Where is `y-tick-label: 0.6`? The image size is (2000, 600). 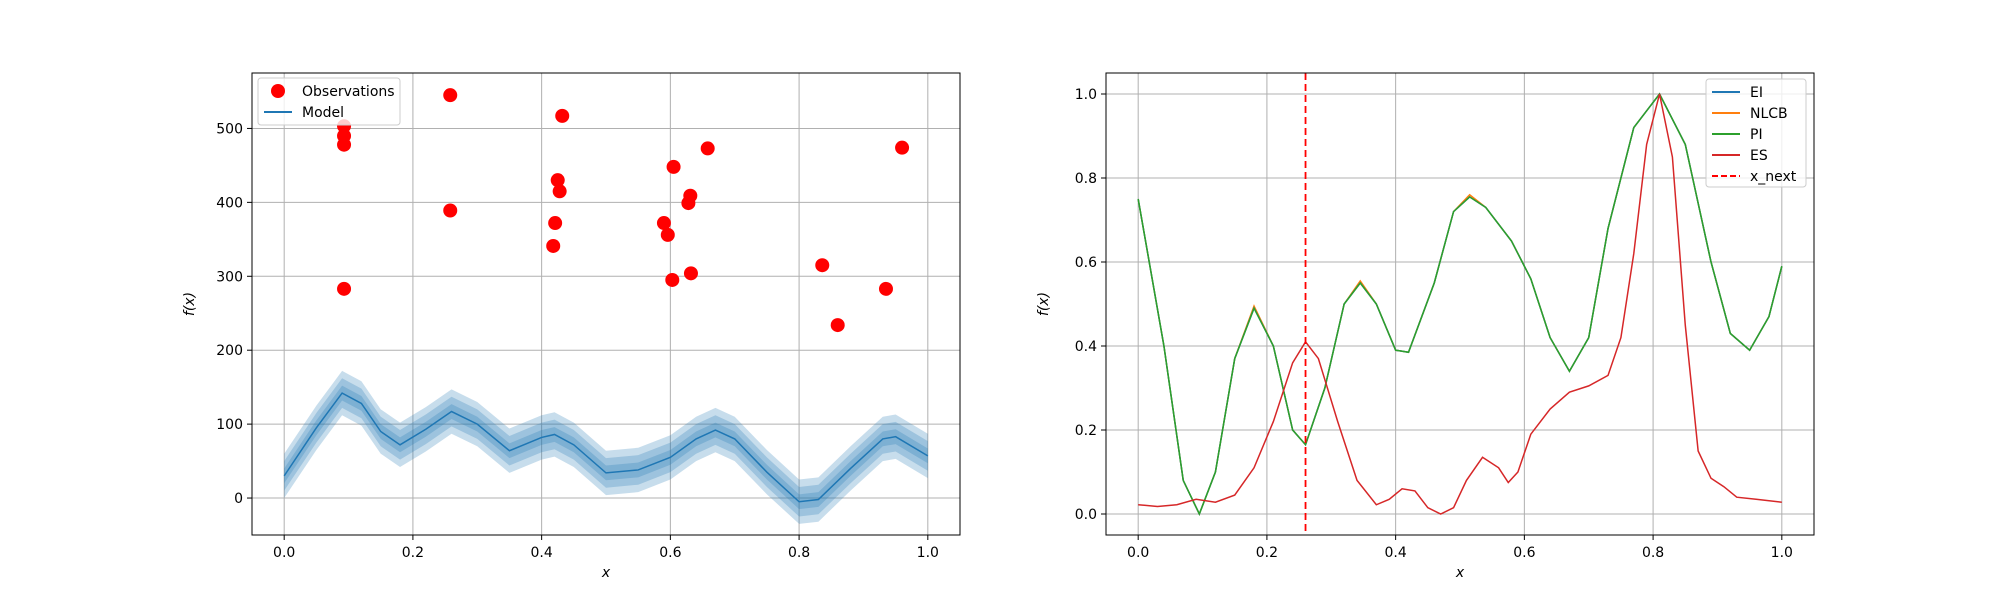 y-tick-label: 0.6 is located at coordinates (1086, 263).